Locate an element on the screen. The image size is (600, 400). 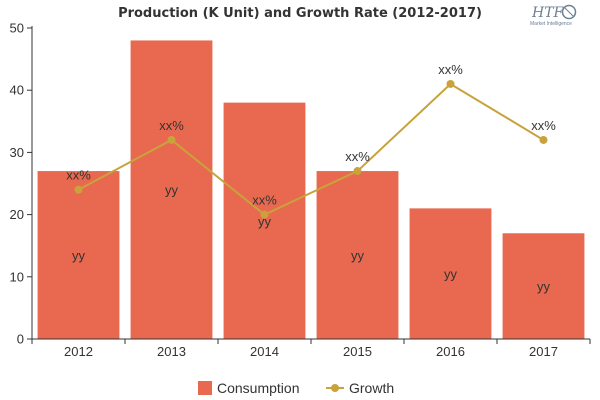
y-tick-label: 40 is located at coordinates (17, 90).